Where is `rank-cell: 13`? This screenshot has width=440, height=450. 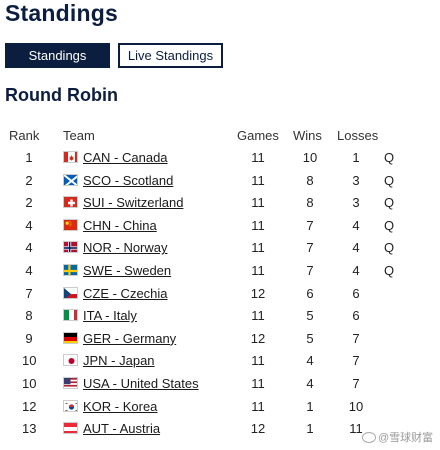 rank-cell: 13 is located at coordinates (29, 429).